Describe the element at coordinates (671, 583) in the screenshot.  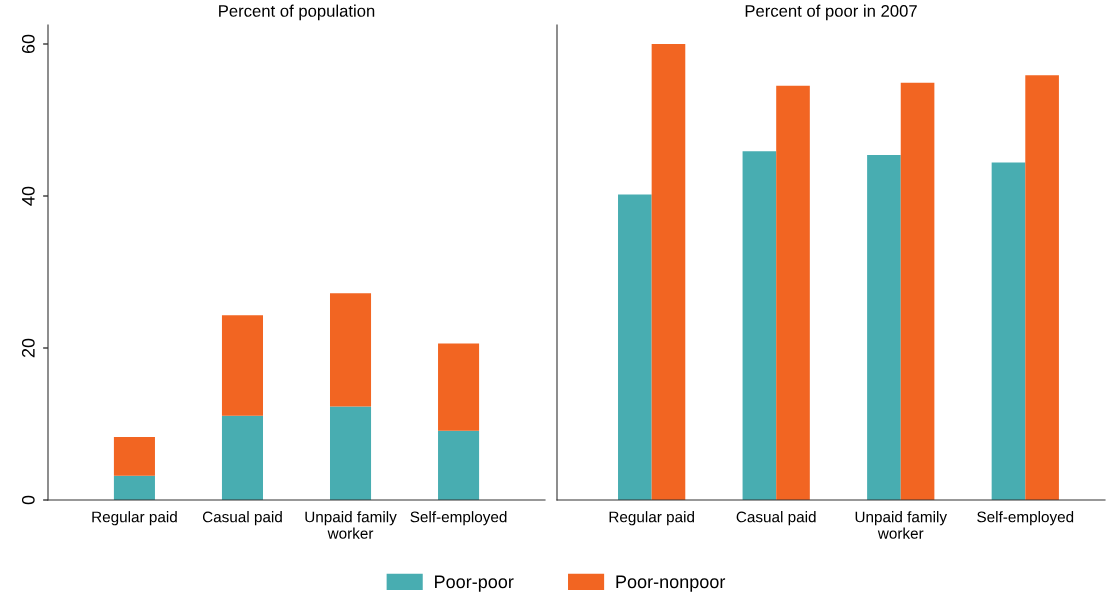
I see `legend-label: Poor-nonpoor` at that location.